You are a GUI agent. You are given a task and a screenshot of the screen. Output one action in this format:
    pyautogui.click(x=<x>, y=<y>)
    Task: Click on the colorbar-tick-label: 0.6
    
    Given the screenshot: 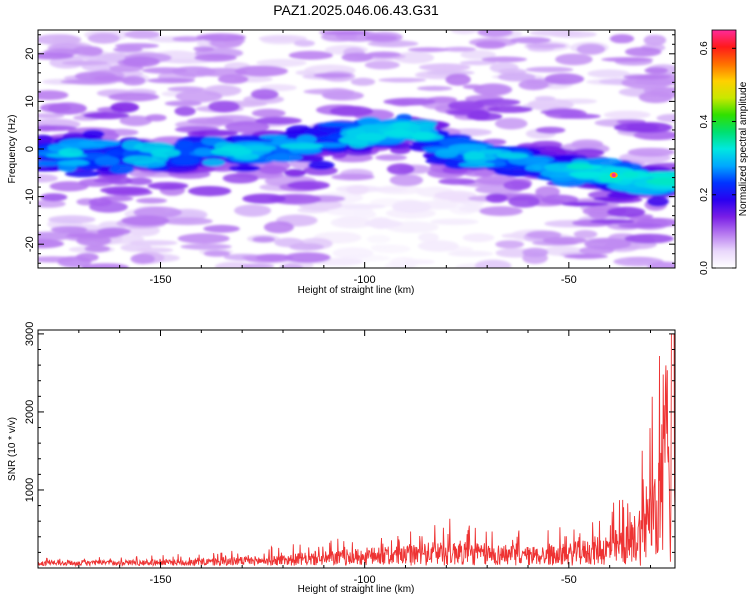 What is the action you would take?
    pyautogui.click(x=704, y=48)
    